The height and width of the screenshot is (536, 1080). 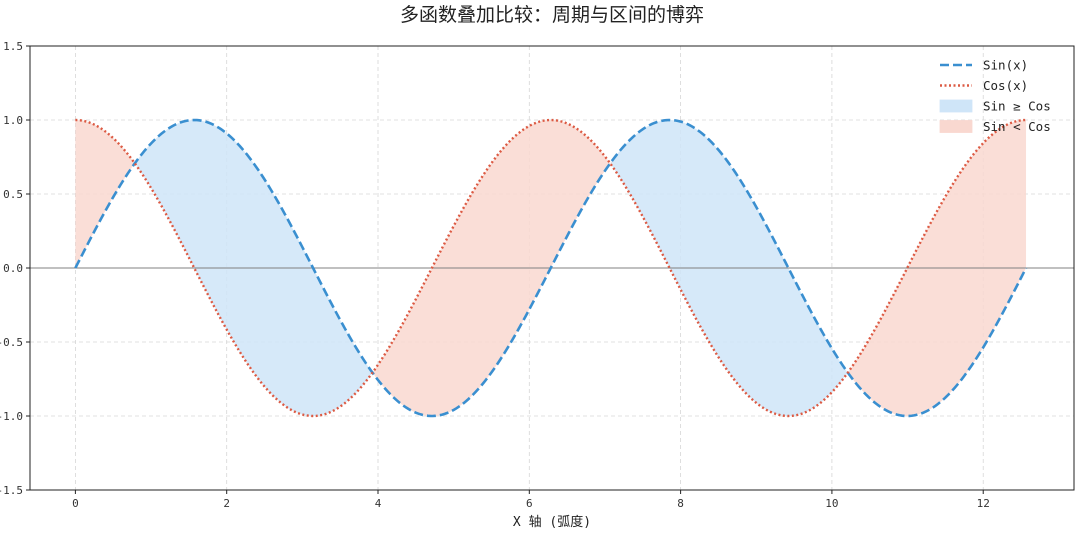 I want to click on legend: Sin(x) Cos(x) Sin ≥ Cos Sin < Cos, so click(x=995, y=96).